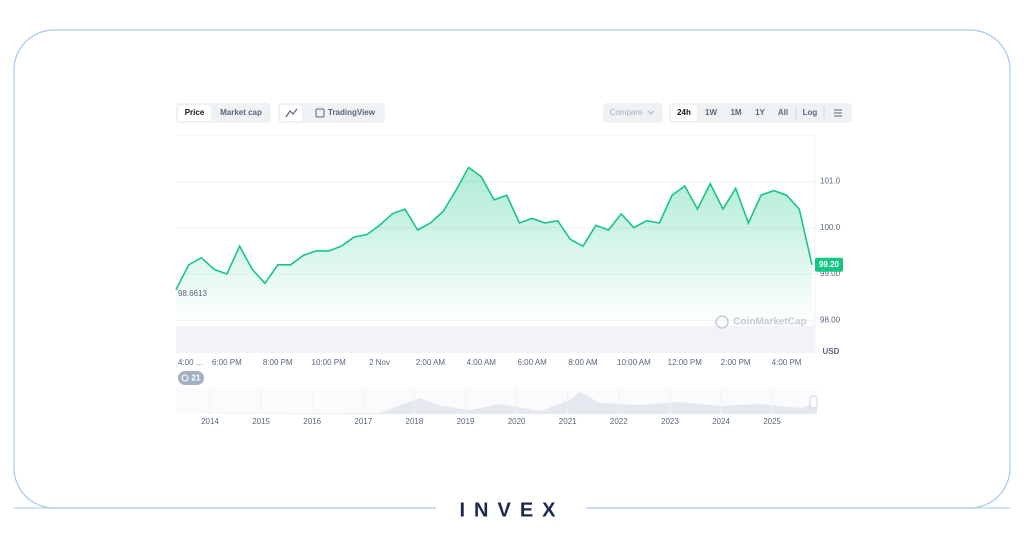  What do you see at coordinates (830, 227) in the screenshot?
I see `y-tick-label: 100.0` at bounding box center [830, 227].